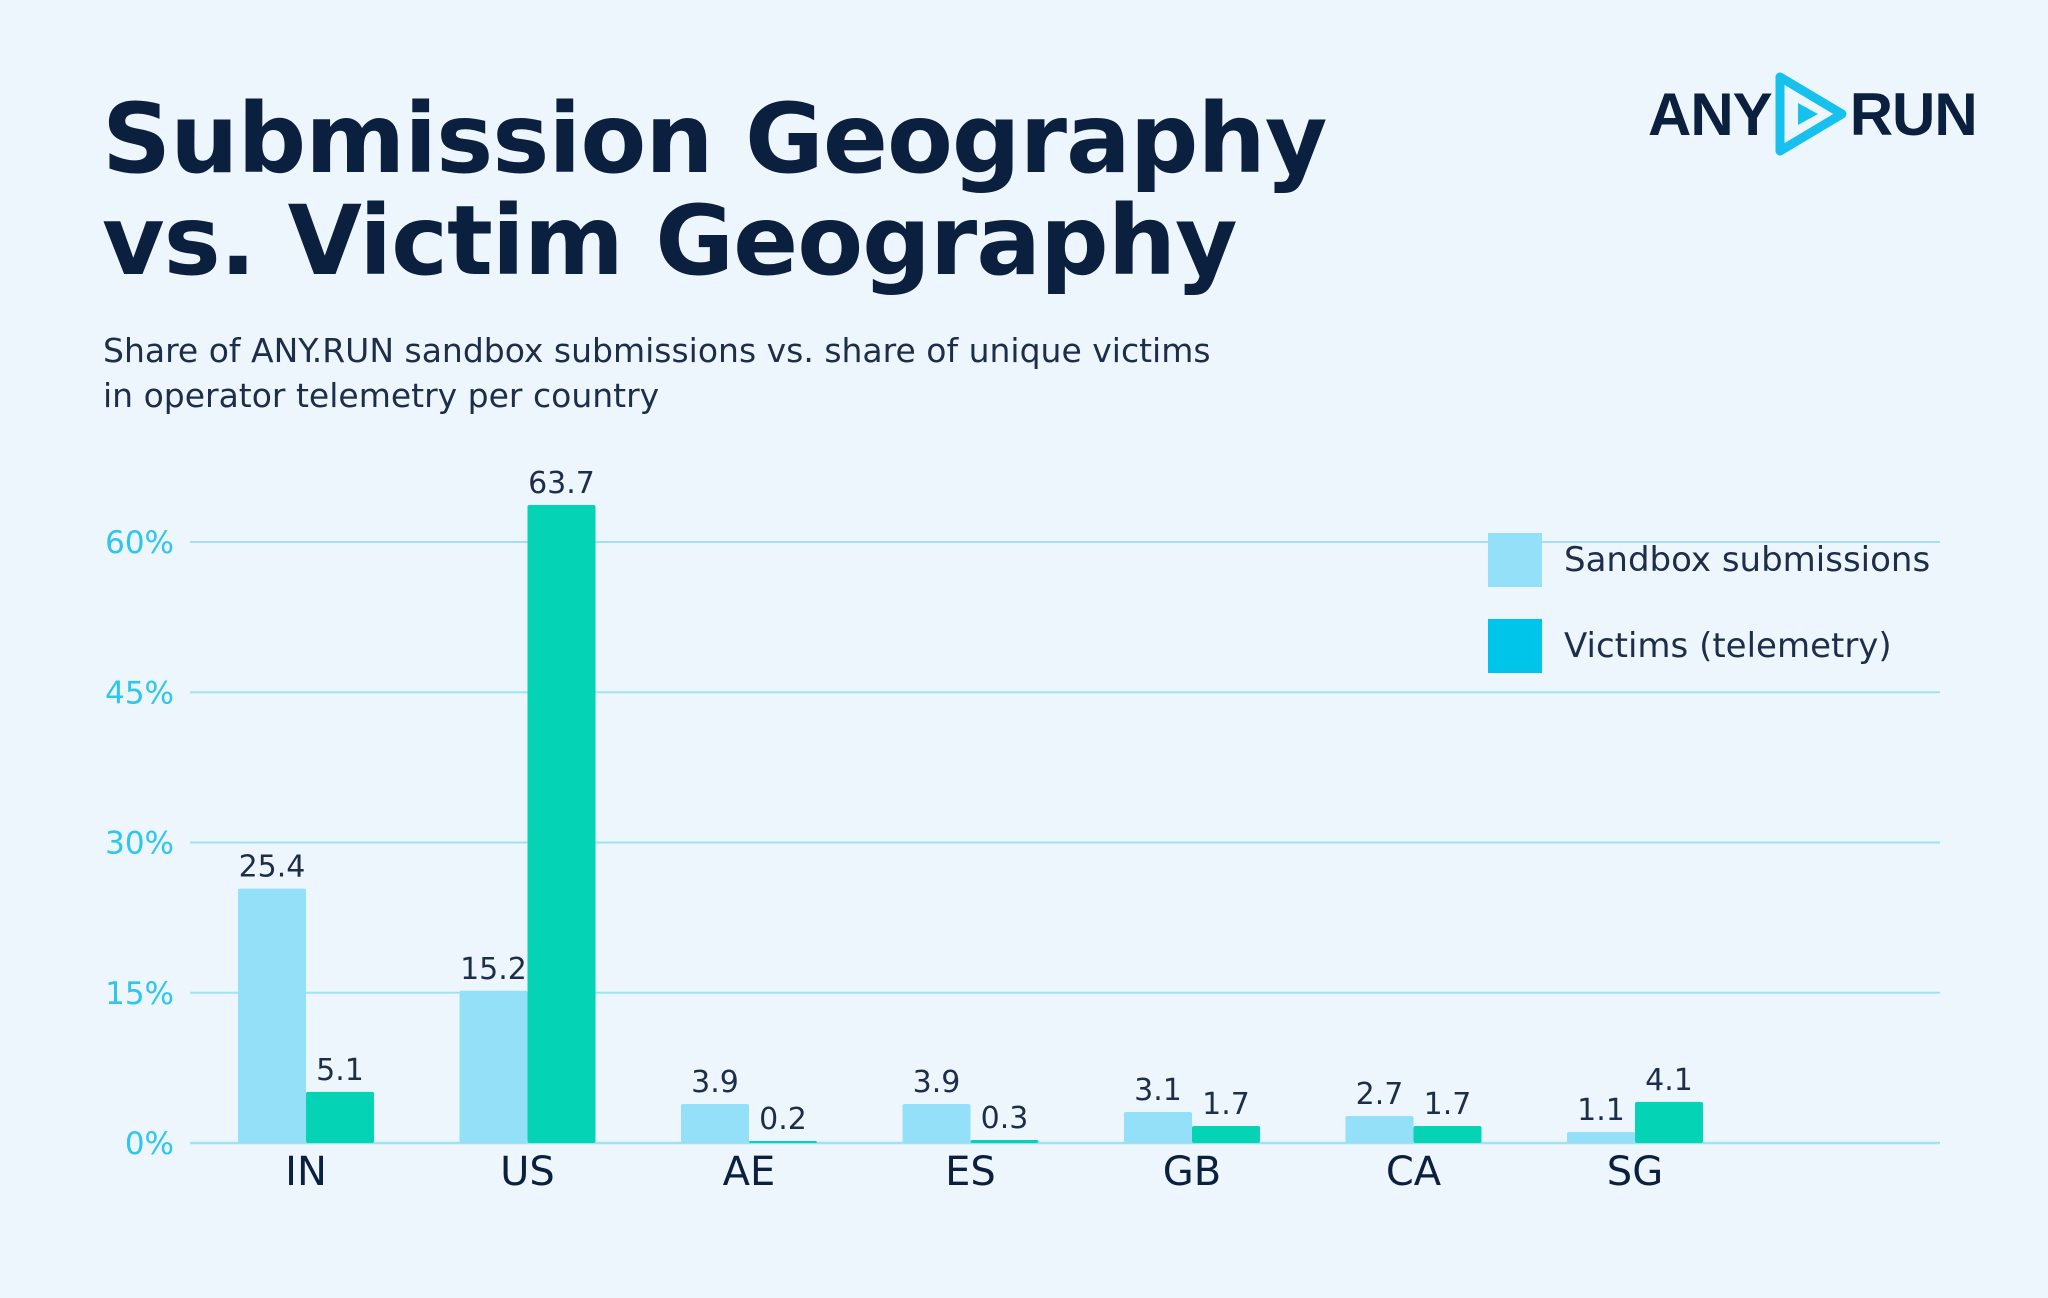 Image resolution: width=2048 pixels, height=1298 pixels. Describe the element at coordinates (749, 1172) in the screenshot. I see `x-tick-label: AE` at that location.